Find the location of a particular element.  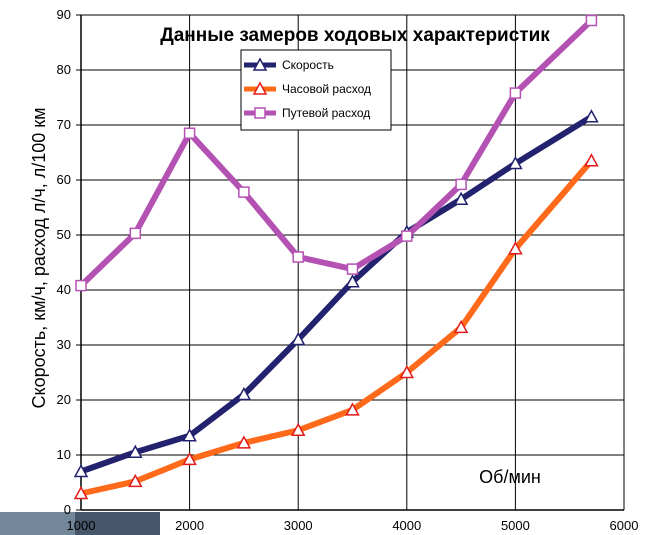

x-tick-label: 3000 is located at coordinates (298, 525).